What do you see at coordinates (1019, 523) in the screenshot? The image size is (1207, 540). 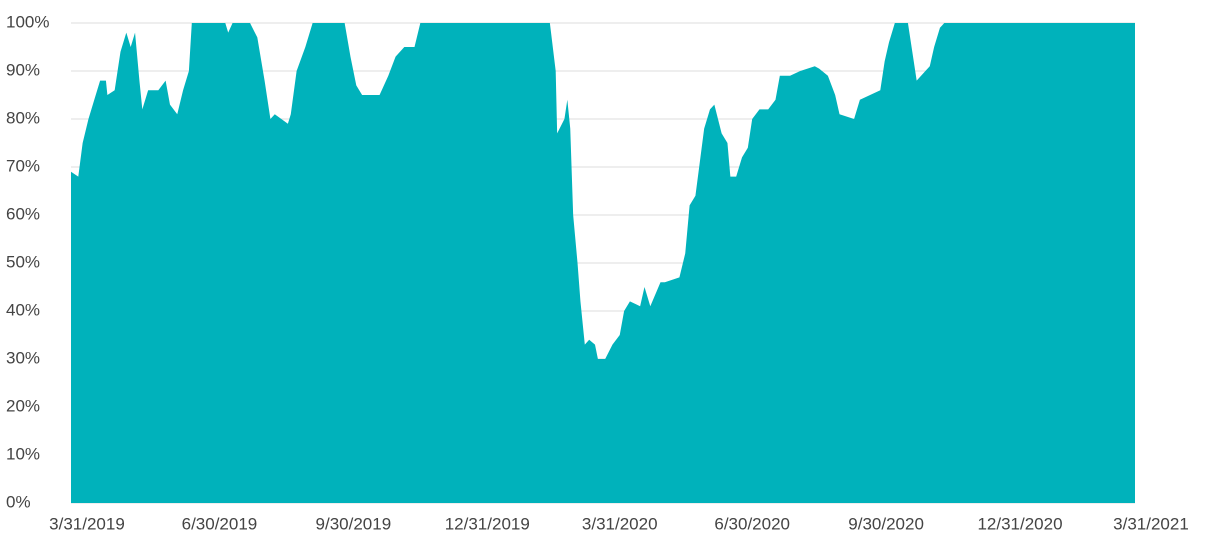 I see `x-tick-label: 12/31/2020` at bounding box center [1019, 523].